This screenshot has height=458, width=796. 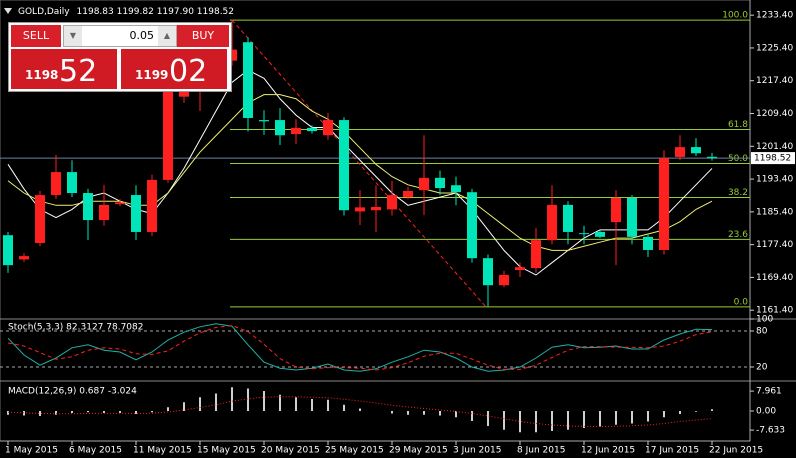 What do you see at coordinates (738, 159) in the screenshot?
I see `fib-label: 50.0` at bounding box center [738, 159].